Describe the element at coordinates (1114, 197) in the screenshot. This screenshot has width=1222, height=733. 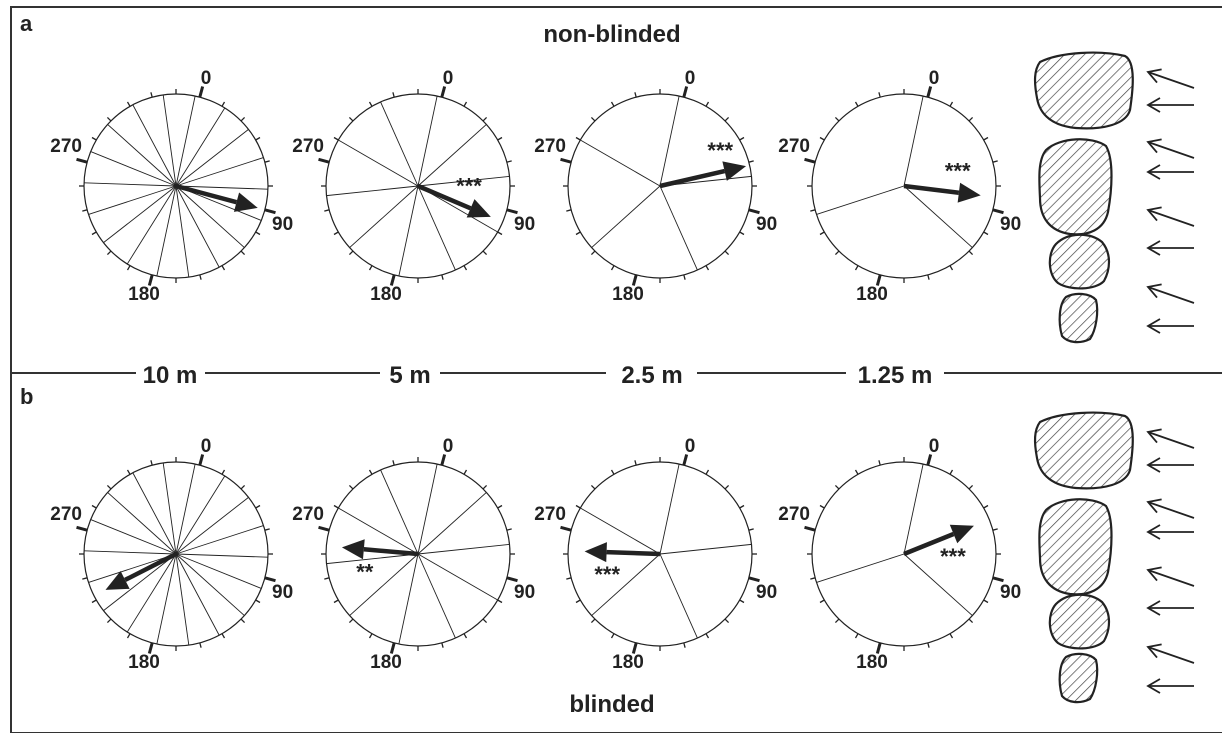
I see `stone-column-a` at that location.